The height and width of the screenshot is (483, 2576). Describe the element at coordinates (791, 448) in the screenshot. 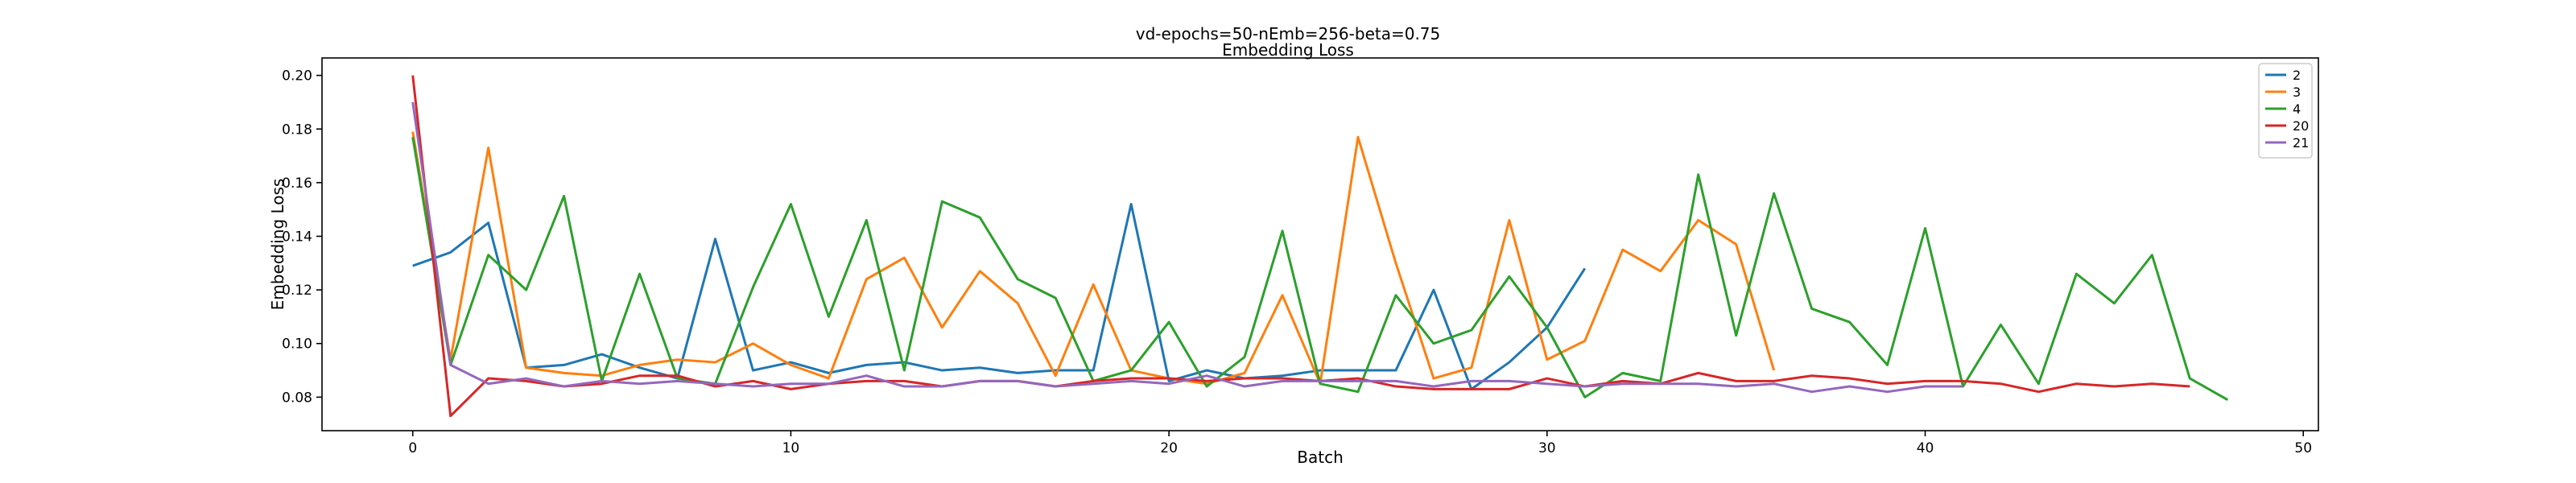

I see `x-tick-label: 10` at that location.